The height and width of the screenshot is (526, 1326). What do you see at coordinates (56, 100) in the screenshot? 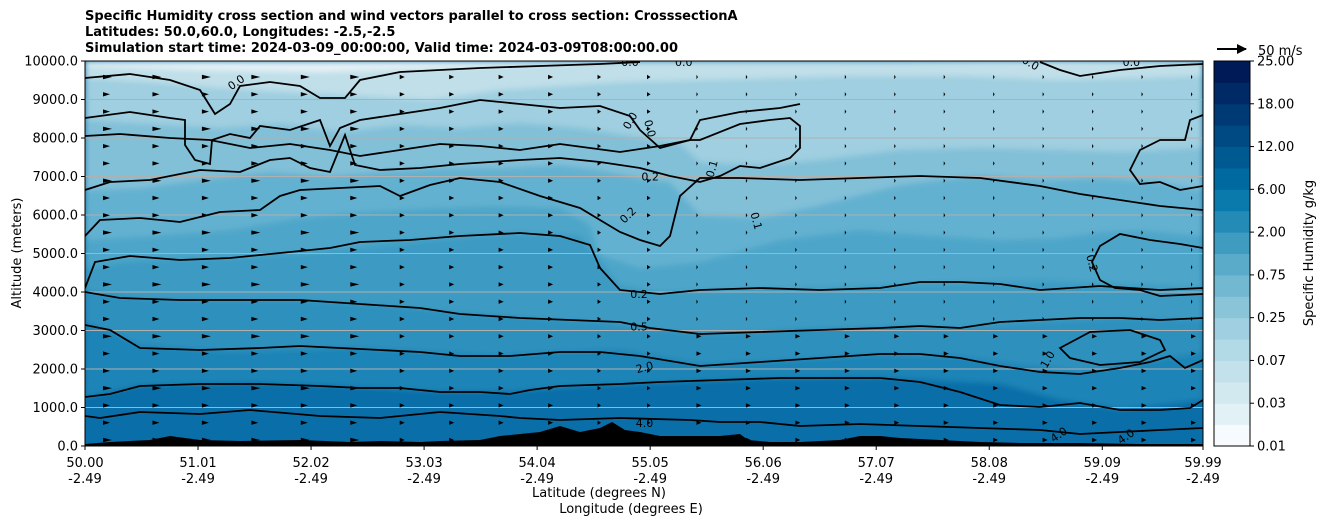
I see `y-tick-label: 9000.0` at bounding box center [56, 100].